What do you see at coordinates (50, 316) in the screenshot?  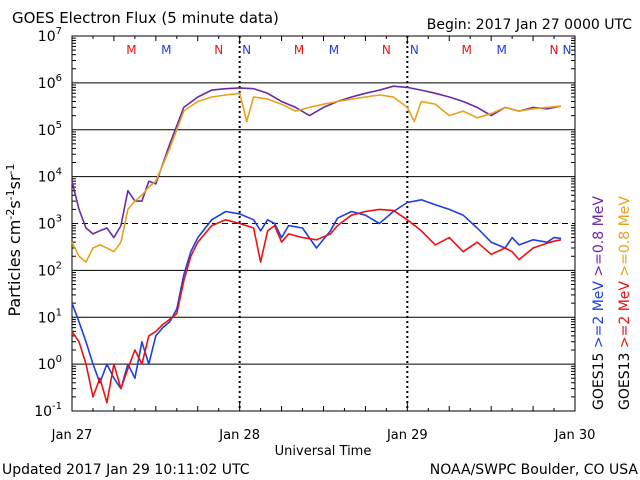 I see `y-tick-label: 10¹` at bounding box center [50, 316].